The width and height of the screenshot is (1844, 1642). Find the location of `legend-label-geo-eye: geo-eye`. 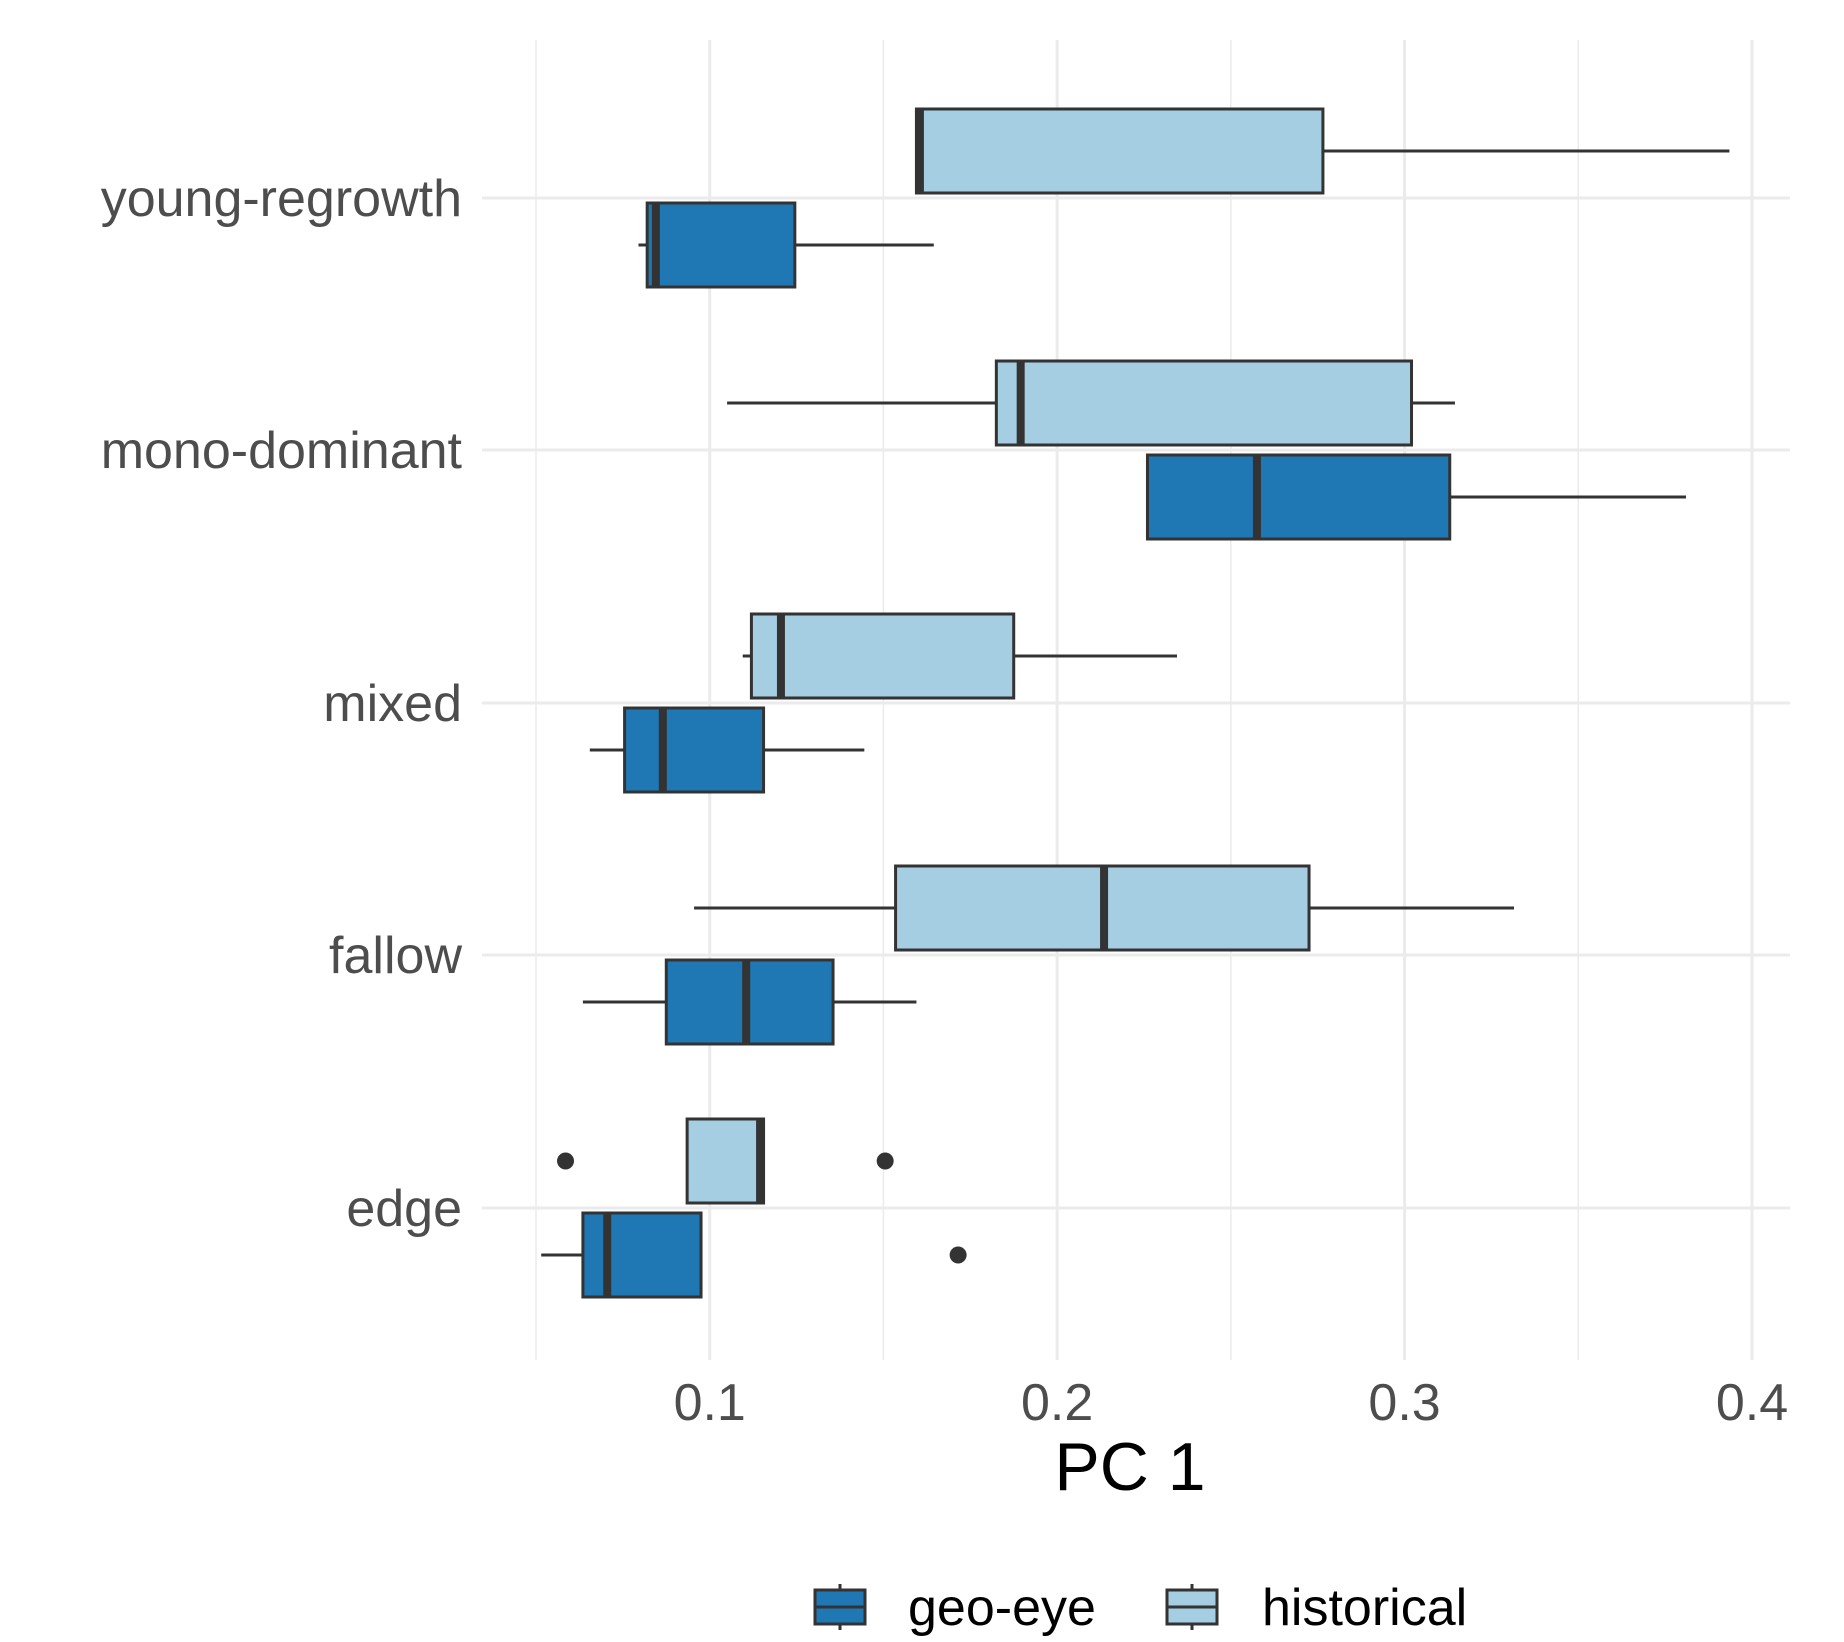

legend-label-geo-eye: geo-eye is located at coordinates (1002, 1608).